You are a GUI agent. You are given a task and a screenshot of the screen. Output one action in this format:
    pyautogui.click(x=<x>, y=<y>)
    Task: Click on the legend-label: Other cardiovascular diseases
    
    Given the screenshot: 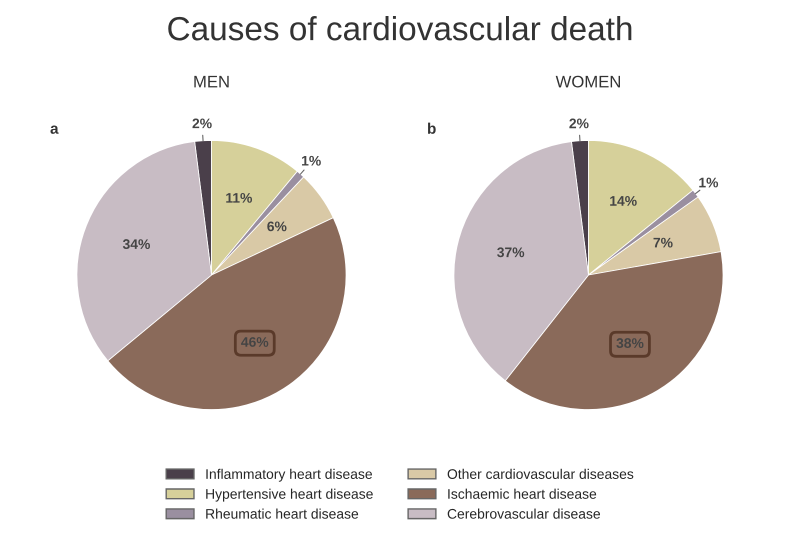 What is the action you would take?
    pyautogui.click(x=541, y=473)
    